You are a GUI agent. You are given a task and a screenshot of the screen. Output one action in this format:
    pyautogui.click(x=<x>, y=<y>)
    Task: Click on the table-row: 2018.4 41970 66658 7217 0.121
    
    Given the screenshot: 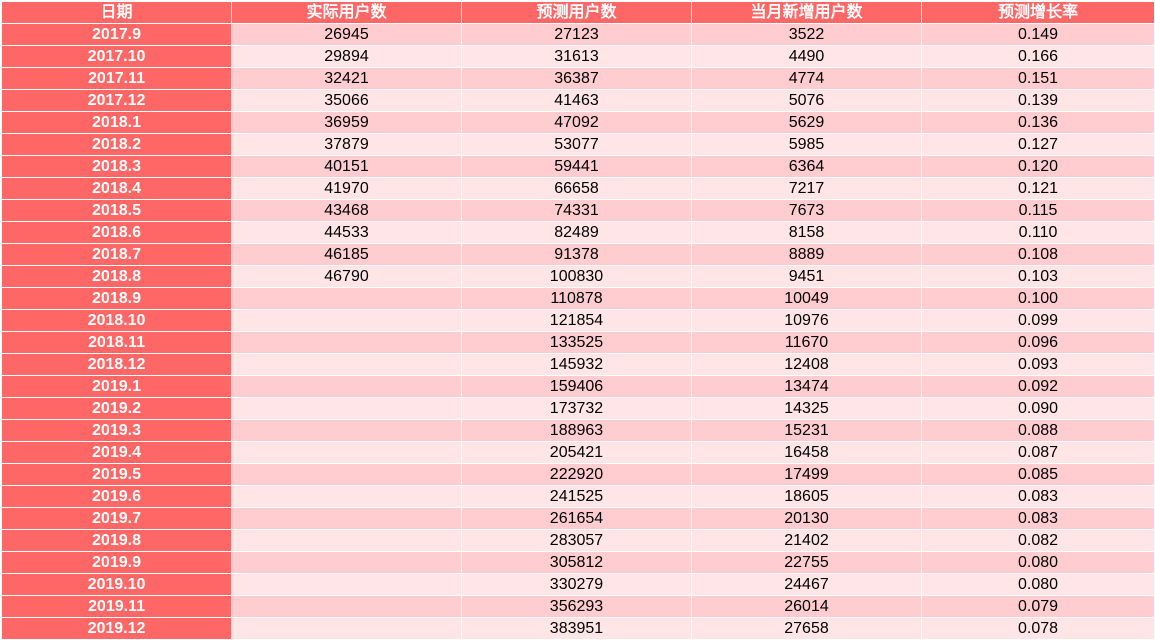 What is the action you would take?
    pyautogui.click(x=578, y=188)
    